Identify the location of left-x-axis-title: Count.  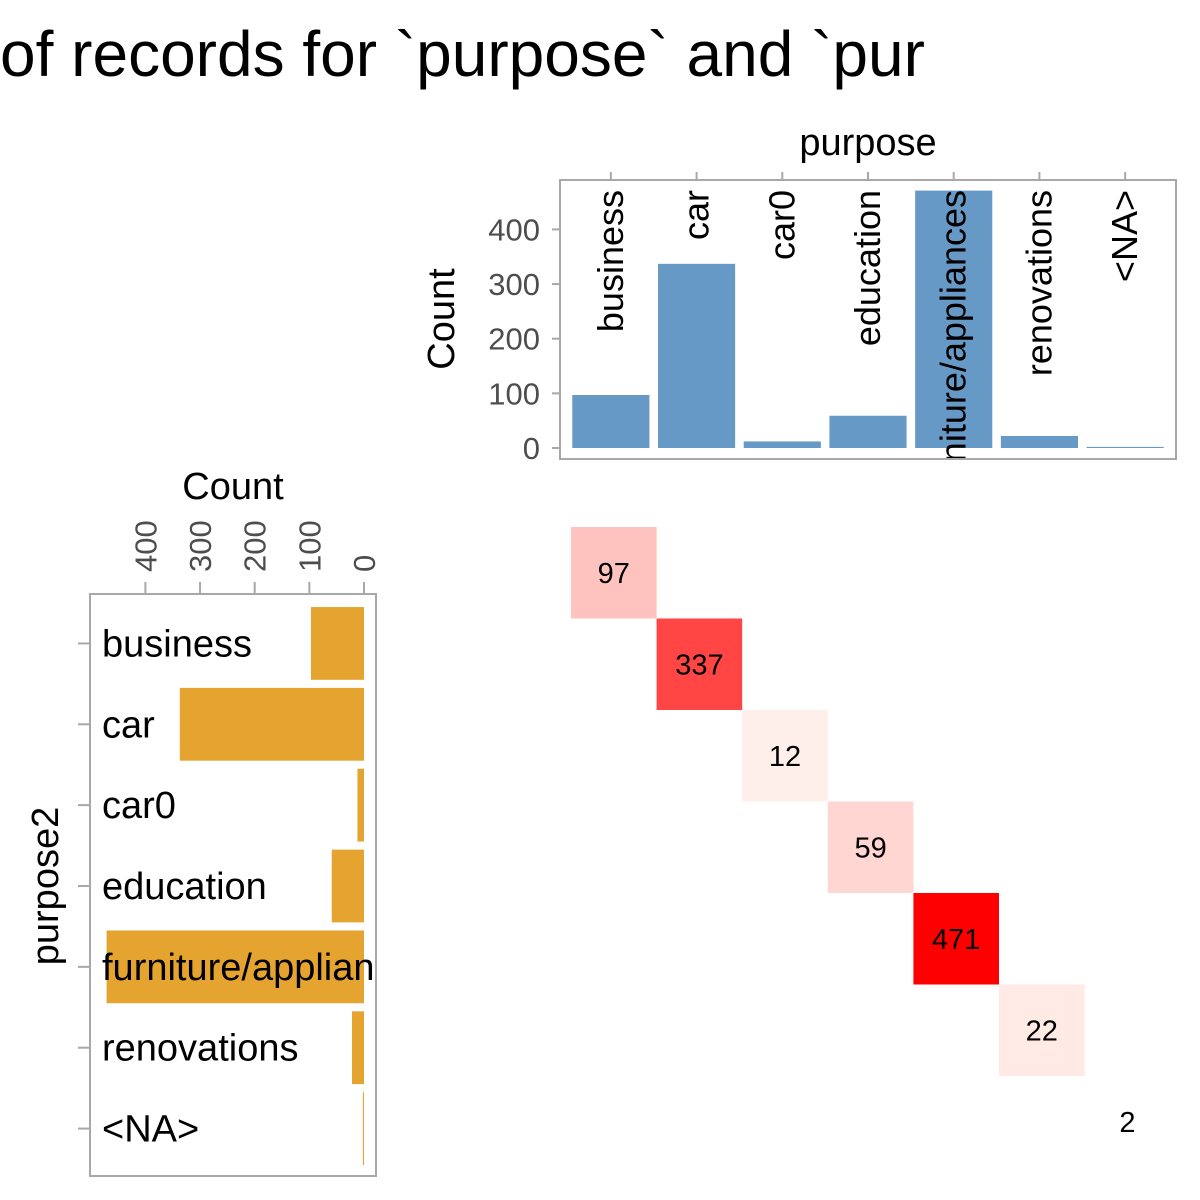
(233, 487).